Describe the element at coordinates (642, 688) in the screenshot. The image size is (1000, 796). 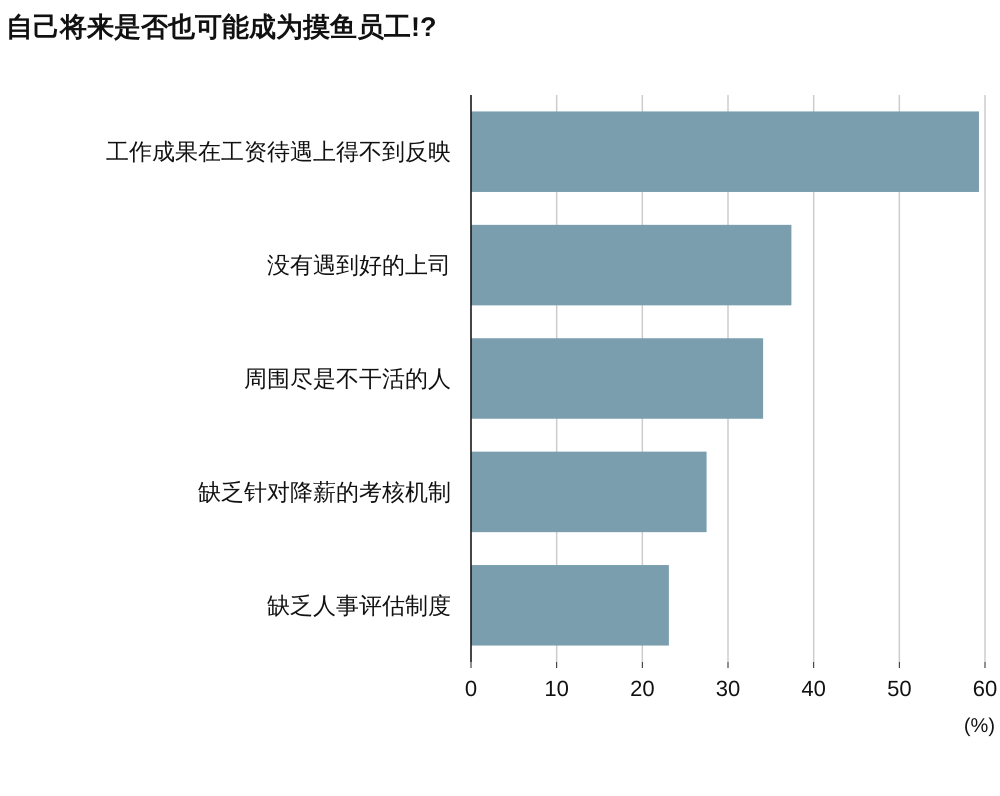
I see `x-tick-label: 20` at that location.